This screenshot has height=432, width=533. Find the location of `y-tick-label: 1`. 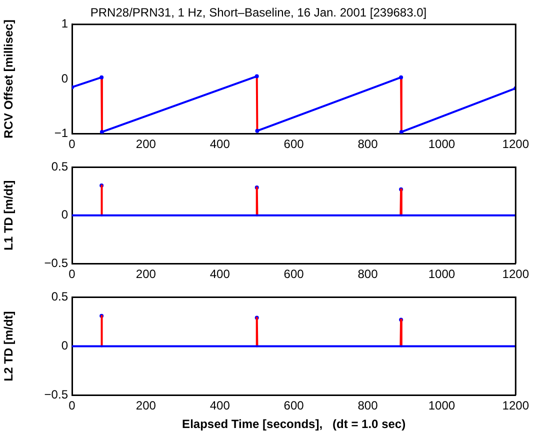

y-tick-label: 1 is located at coordinates (64, 23).